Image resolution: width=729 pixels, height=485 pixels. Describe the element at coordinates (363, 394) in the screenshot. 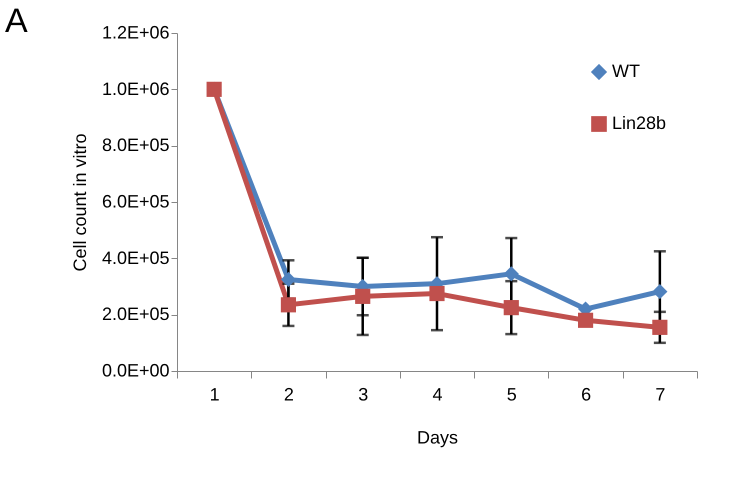

I see `x-tick-label: 3` at that location.